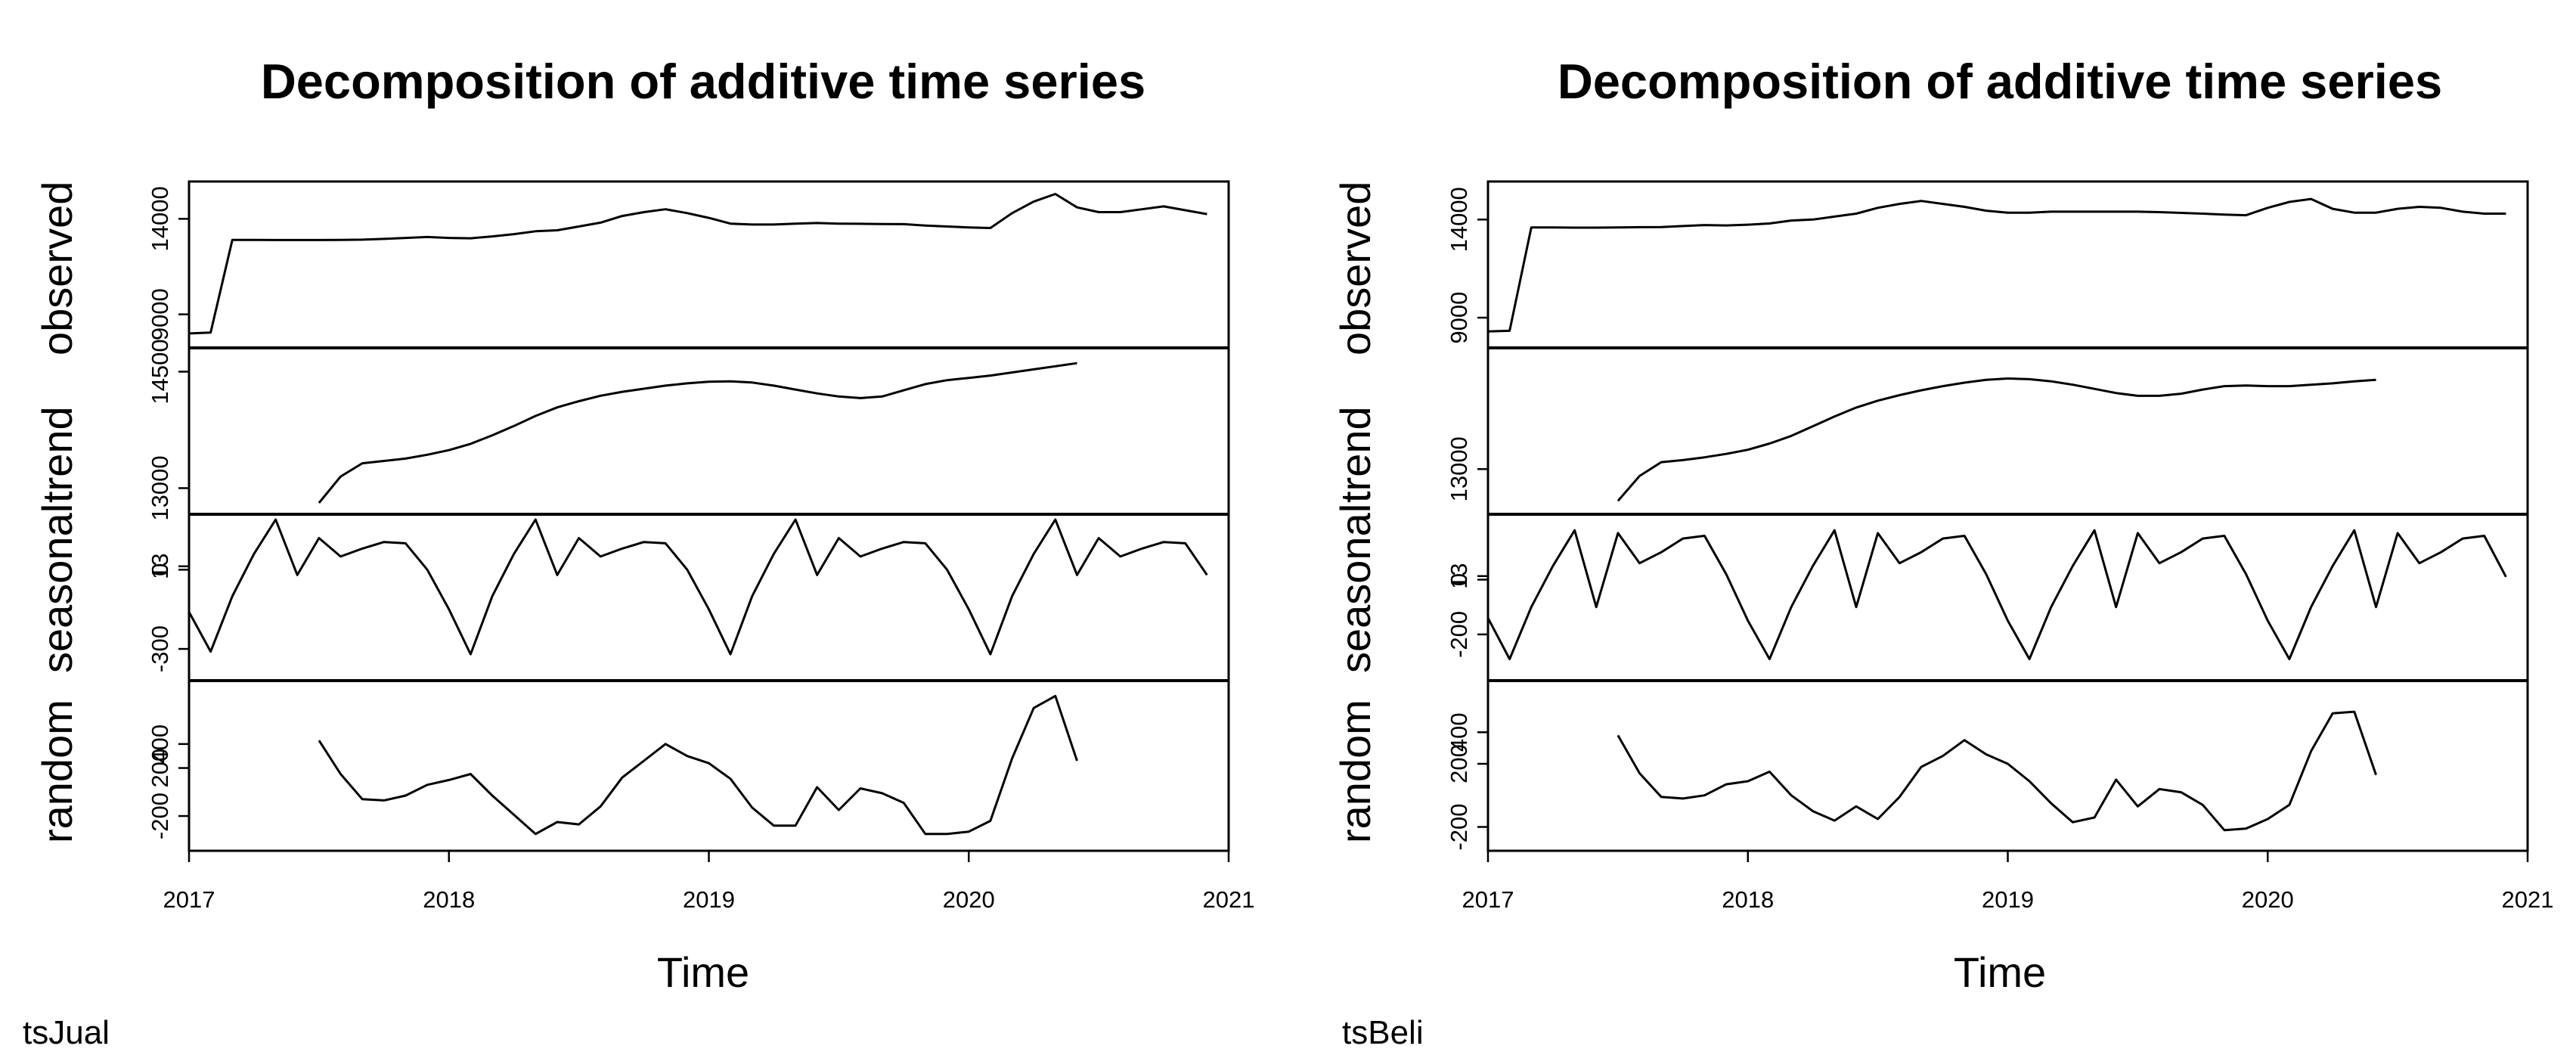 Image resolution: width=2576 pixels, height=1058 pixels. I want to click on y-tick-label: 14500, so click(160, 372).